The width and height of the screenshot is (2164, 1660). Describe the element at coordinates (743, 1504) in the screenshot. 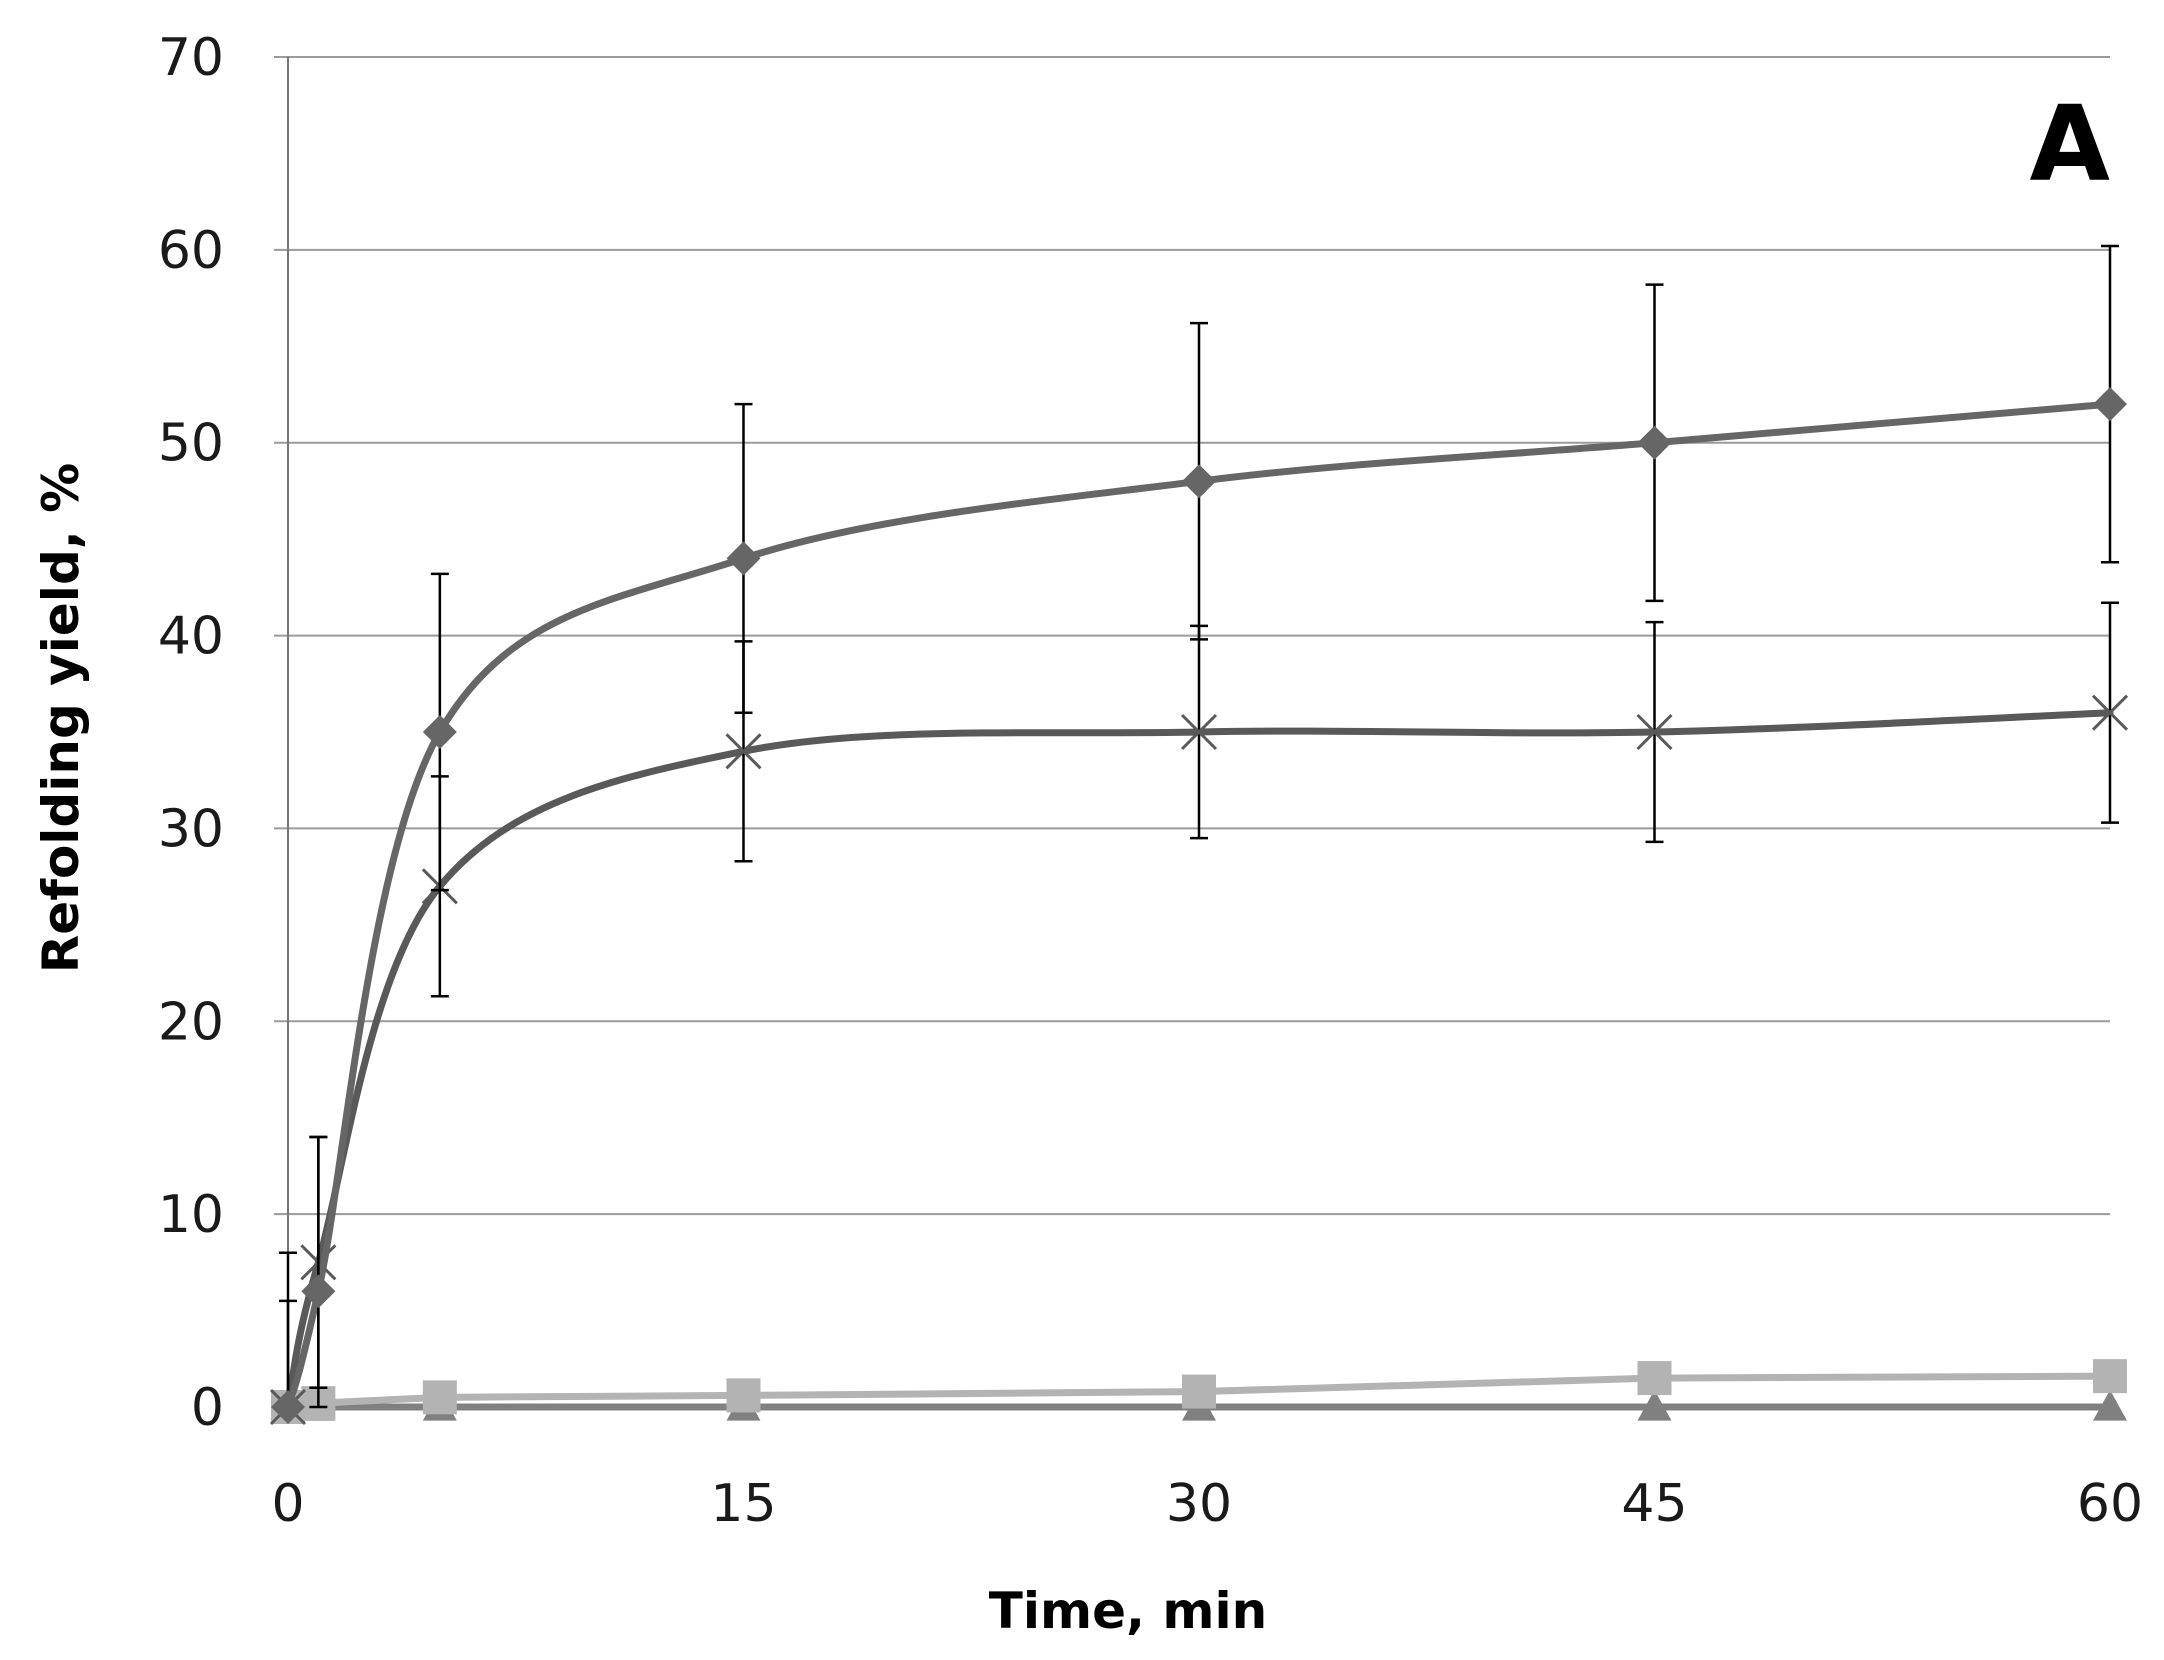

I see `x-tick-label-15: 15` at that location.